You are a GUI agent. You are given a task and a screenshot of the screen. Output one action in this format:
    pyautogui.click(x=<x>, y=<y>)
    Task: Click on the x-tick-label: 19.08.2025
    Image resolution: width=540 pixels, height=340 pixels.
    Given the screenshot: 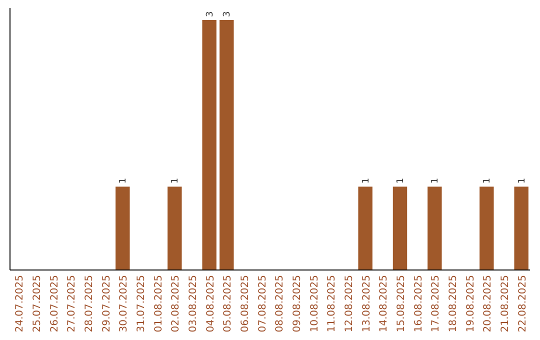 What is the action you would take?
    pyautogui.click(x=470, y=303)
    